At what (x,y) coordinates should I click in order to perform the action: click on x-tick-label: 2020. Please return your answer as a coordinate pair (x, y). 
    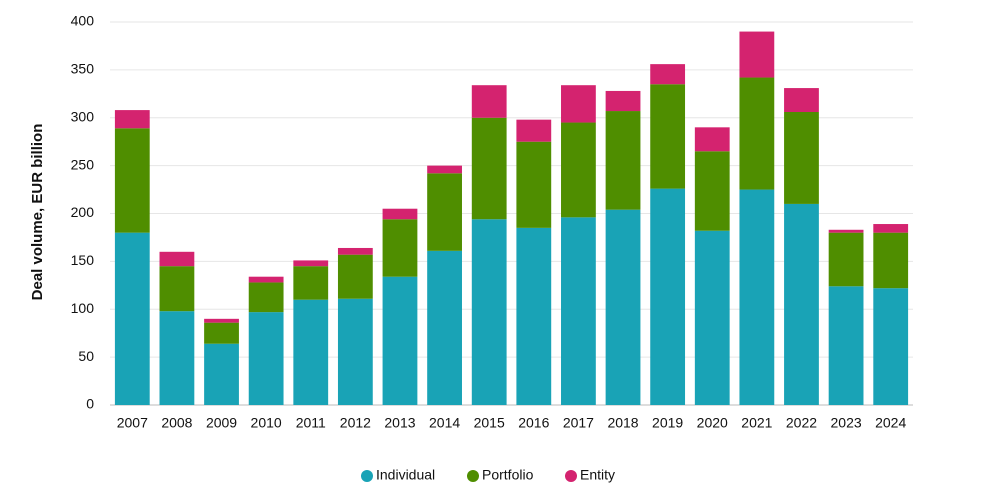
    Looking at the image, I should click on (712, 423).